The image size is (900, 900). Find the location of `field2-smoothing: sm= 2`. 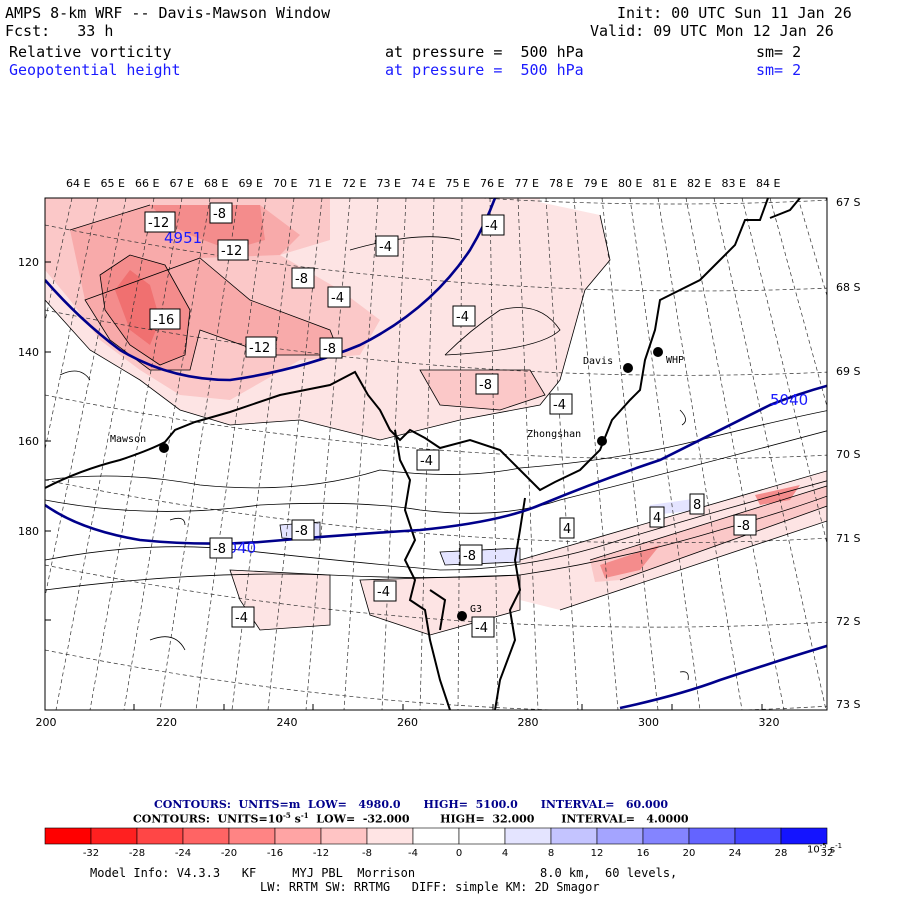

field2-smoothing: sm= 2 is located at coordinates (779, 70).